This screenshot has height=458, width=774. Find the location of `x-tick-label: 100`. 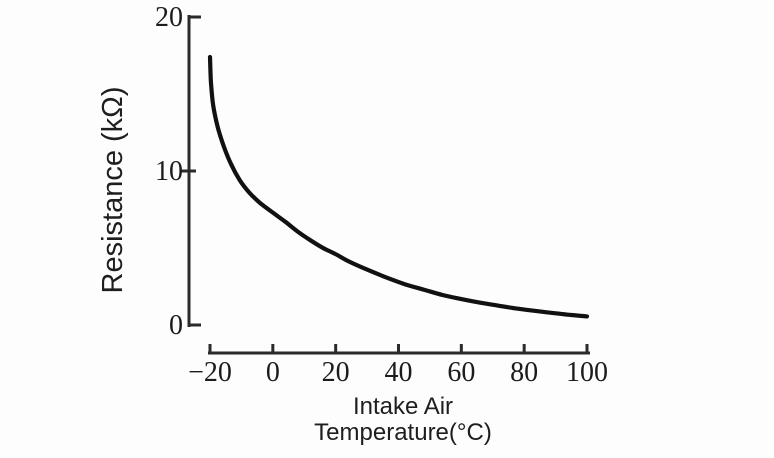

x-tick-label: 100 is located at coordinates (587, 372).